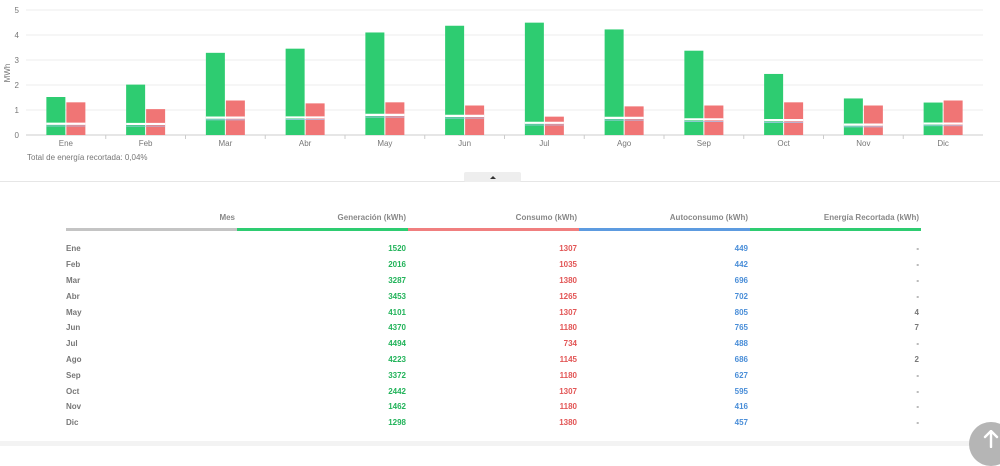  Describe the element at coordinates (493, 243) in the screenshot. I see `table-row: Ene 1520 1307 449 -` at that location.